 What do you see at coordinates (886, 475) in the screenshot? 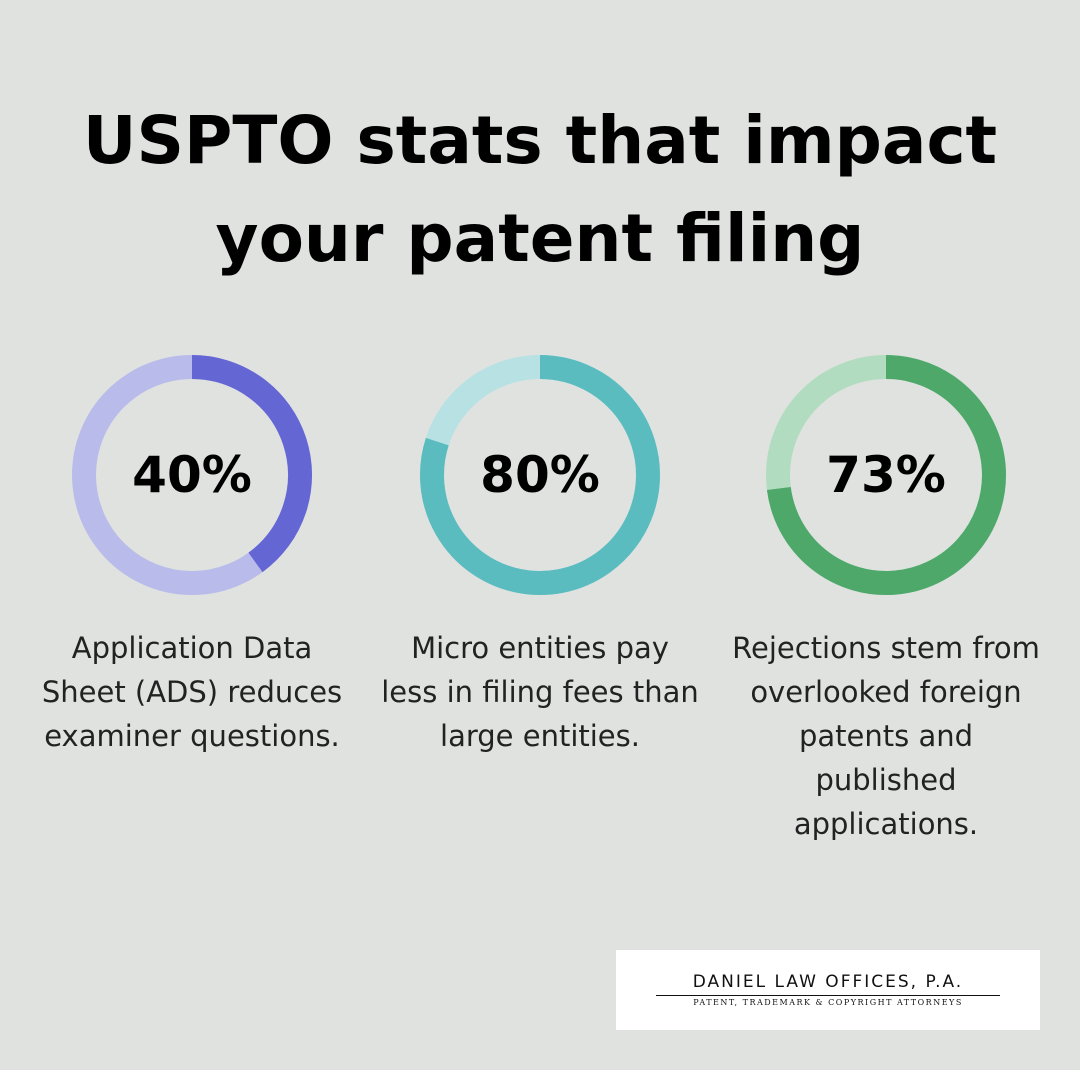
I see `value-label: 73%` at bounding box center [886, 475].